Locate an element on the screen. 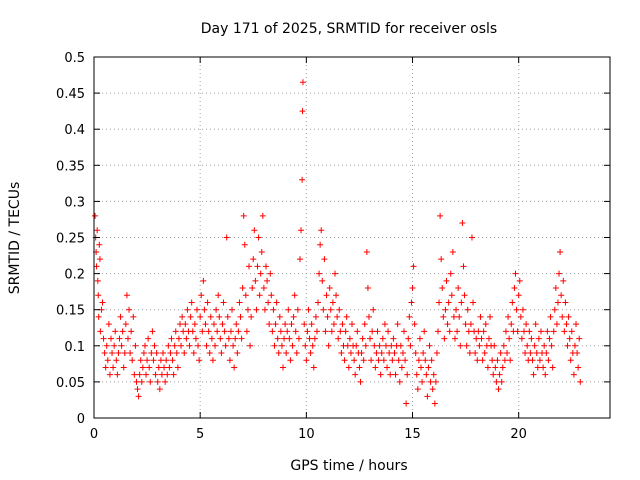  x-tick-label: 20 is located at coordinates (518, 434).